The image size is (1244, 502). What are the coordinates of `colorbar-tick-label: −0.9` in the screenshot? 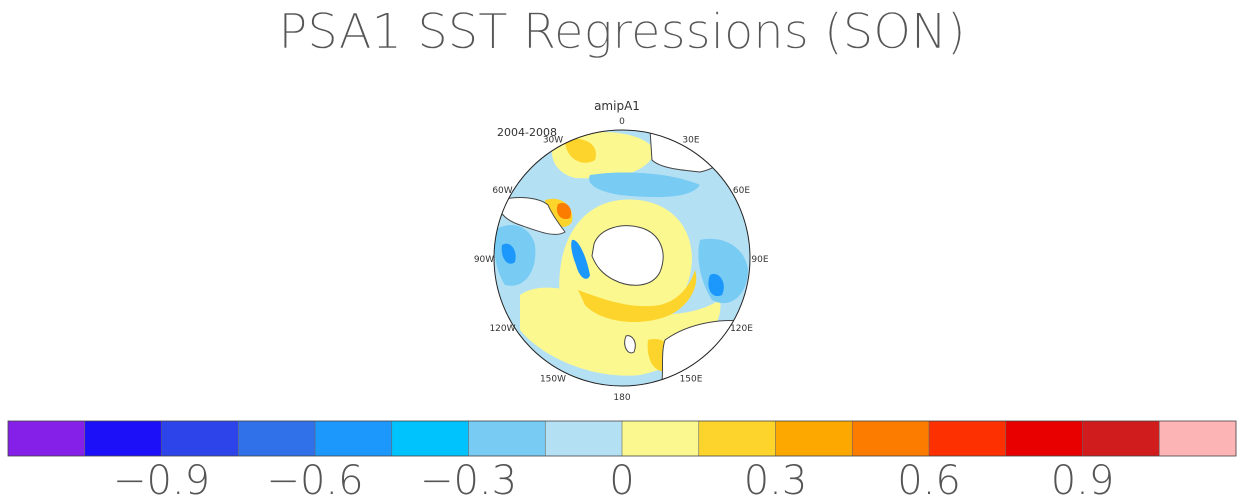 It's located at (161, 480).